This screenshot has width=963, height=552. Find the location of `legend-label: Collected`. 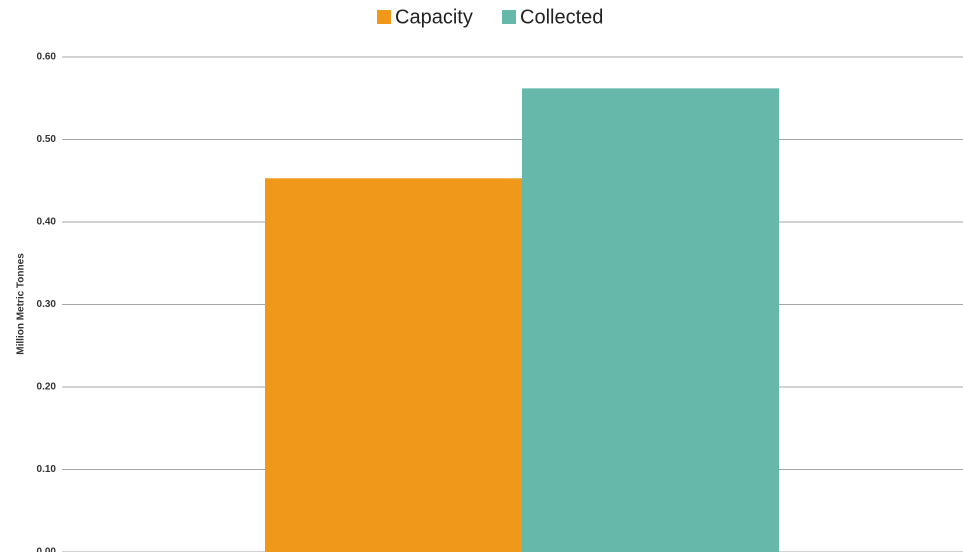

legend-label: Collected is located at coordinates (561, 17).